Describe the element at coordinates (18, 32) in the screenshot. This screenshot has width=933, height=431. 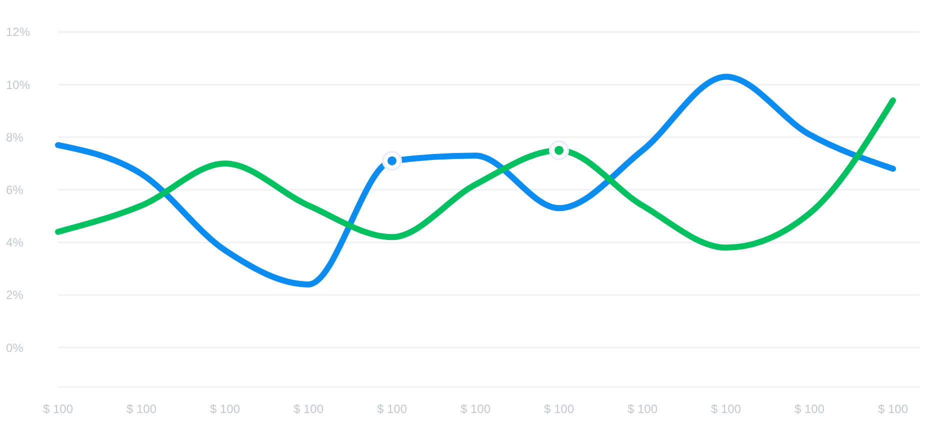
I see `y-tick-label: 12%` at that location.